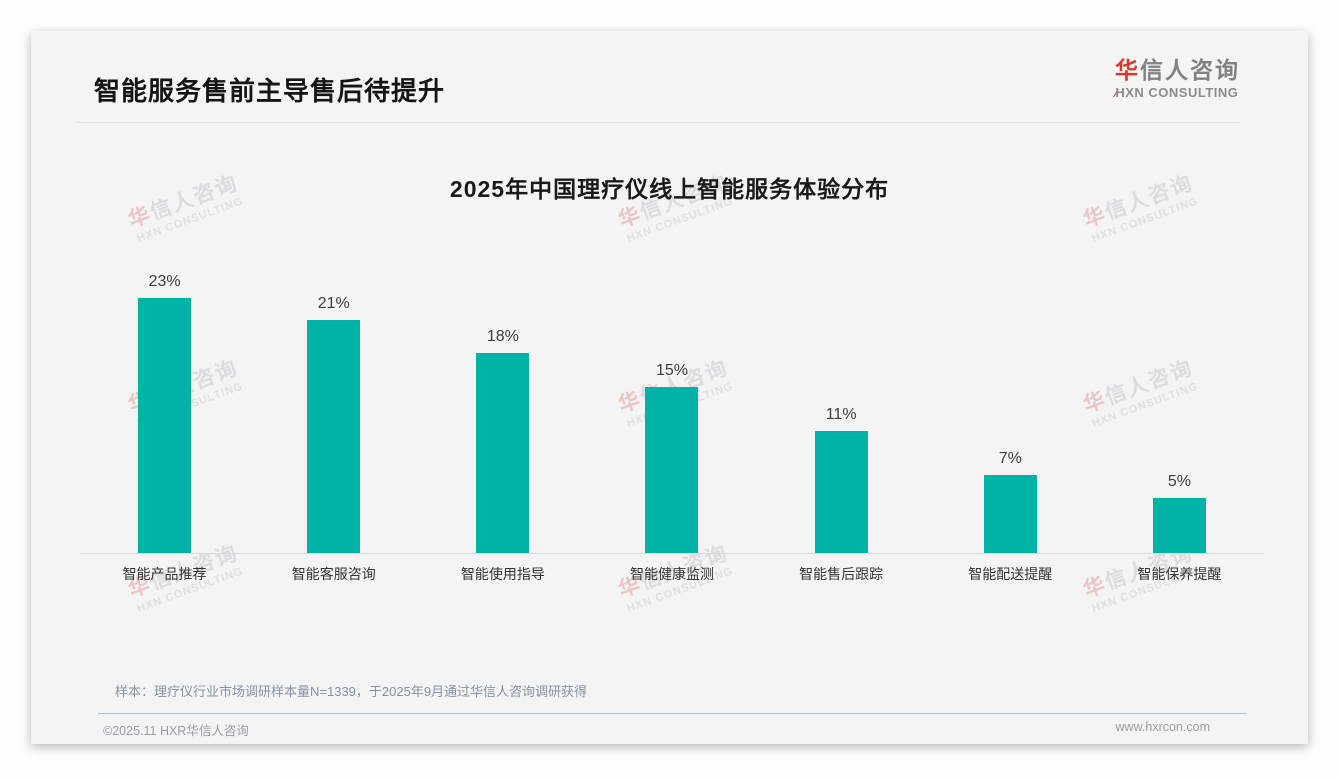  Describe the element at coordinates (333, 574) in the screenshot. I see `category-label: 智能客服咨询` at that location.